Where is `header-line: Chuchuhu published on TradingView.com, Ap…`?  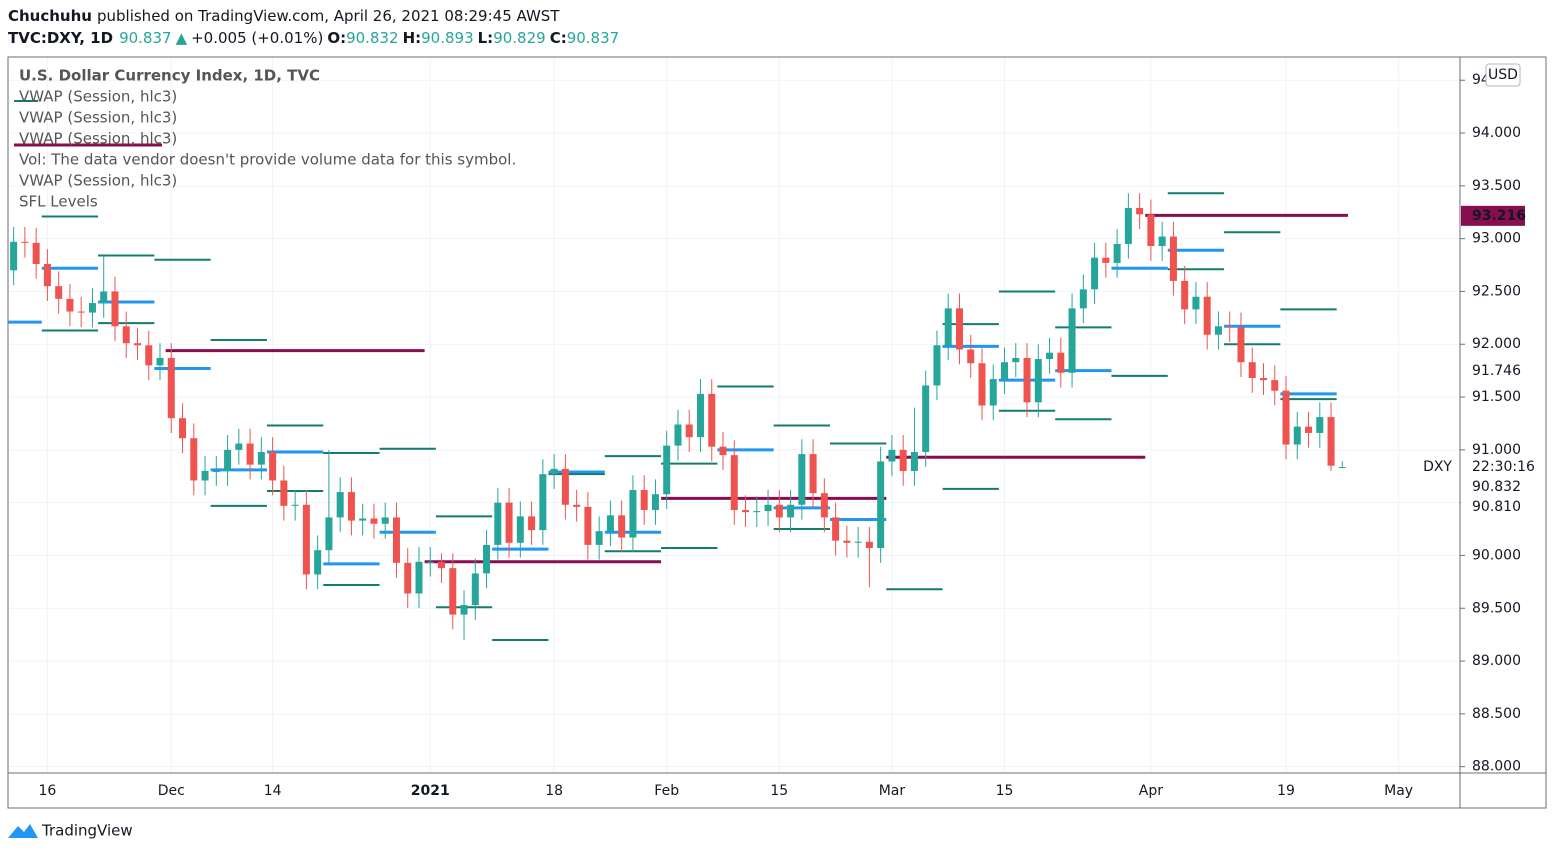
header-line: Chuchuhu published on TradingView.com, Ap… is located at coordinates (284, 16).